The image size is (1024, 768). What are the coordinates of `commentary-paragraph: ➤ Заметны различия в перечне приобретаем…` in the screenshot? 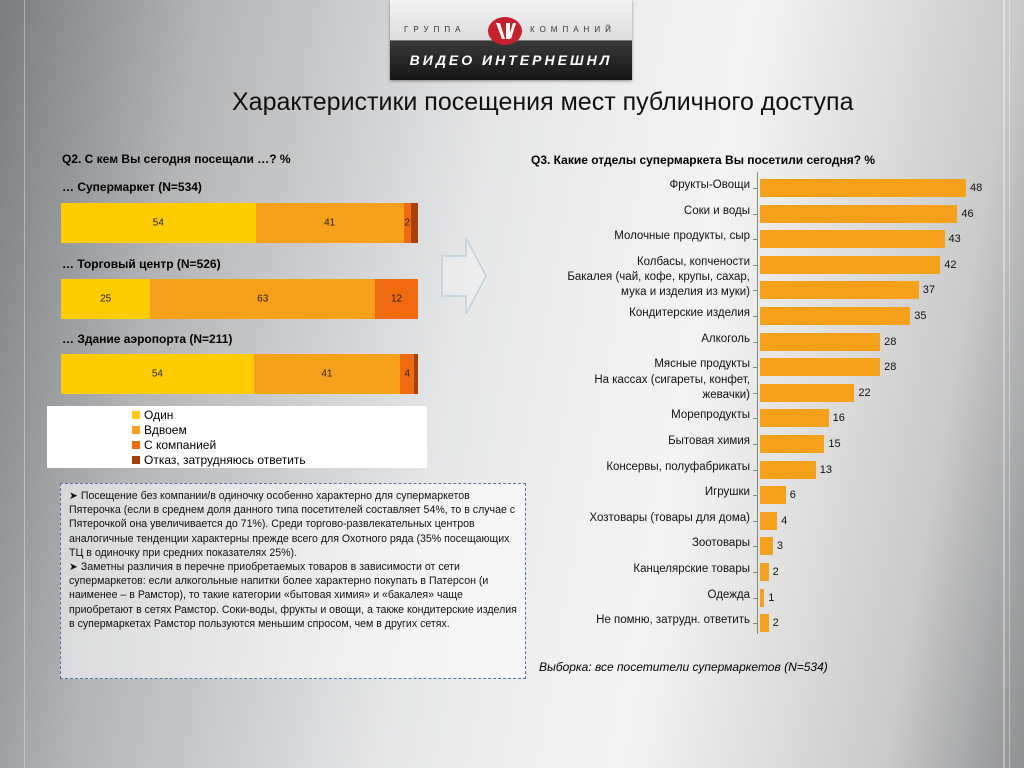 It's located at (293, 595).